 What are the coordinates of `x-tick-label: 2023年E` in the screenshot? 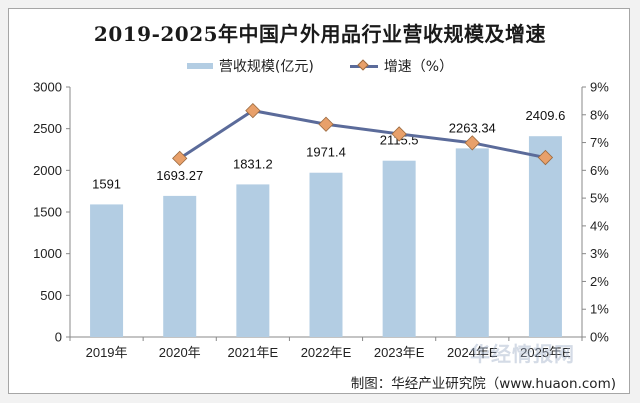 It's located at (399, 352).